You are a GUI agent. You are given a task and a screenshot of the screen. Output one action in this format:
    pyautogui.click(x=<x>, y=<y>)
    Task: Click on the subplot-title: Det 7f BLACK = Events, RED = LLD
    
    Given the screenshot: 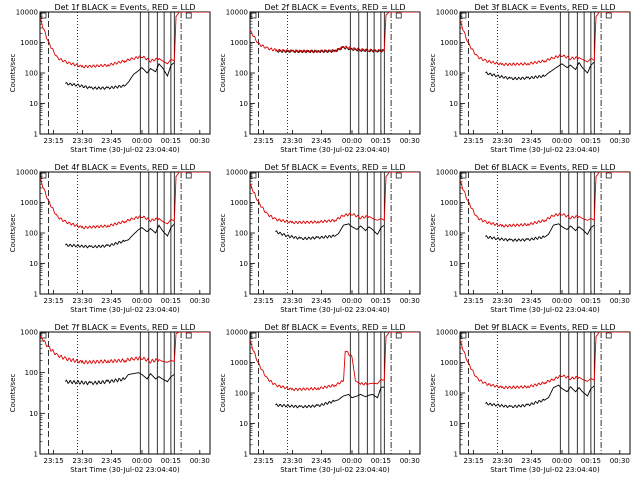 What is the action you would take?
    pyautogui.click(x=124, y=327)
    